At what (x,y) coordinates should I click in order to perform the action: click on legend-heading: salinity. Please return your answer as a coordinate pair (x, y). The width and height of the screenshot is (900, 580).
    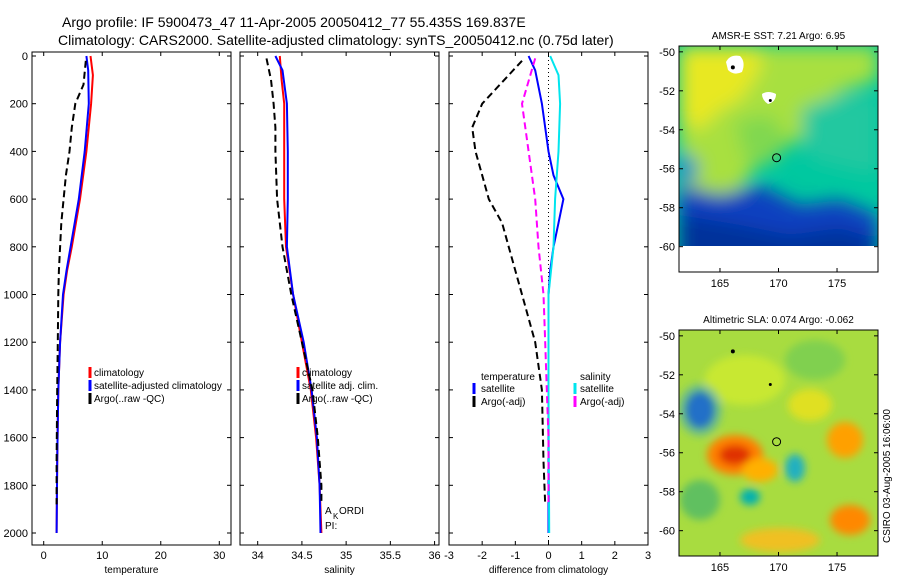
    Looking at the image, I should click on (595, 377).